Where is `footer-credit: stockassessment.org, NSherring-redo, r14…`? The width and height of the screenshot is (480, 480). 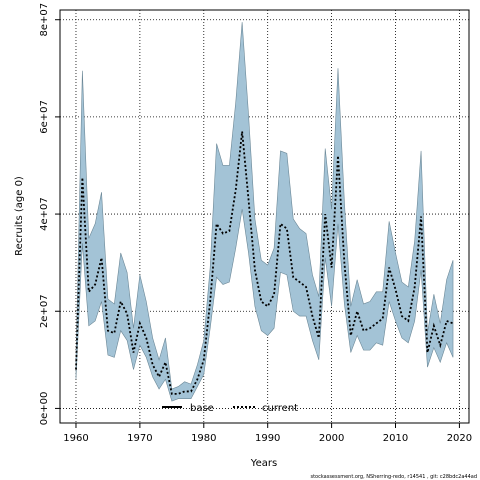 footer-credit: stockassessment.org, NSherring-redo, r14… is located at coordinates (393, 477).